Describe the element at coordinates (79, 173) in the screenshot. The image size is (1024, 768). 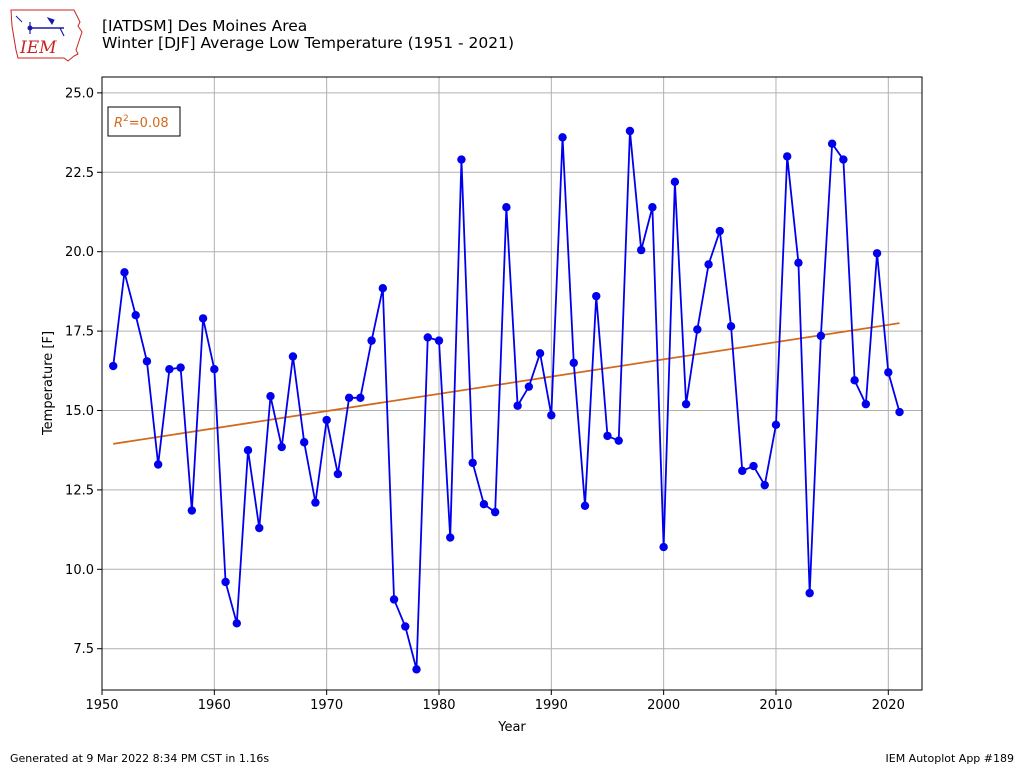
I see `y-tick-label: 22.5` at that location.